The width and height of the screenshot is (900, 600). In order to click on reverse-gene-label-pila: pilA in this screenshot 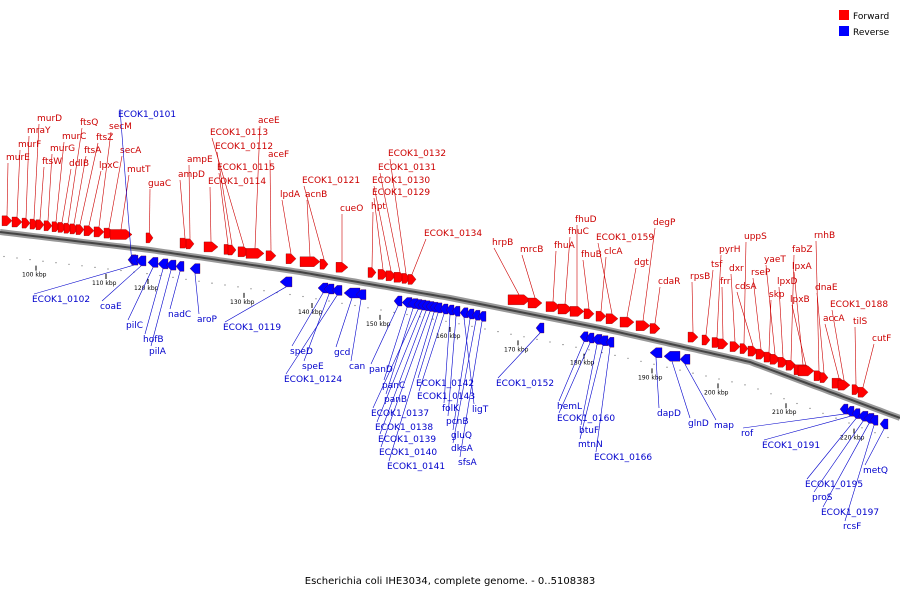, I will do `click(158, 352)`.